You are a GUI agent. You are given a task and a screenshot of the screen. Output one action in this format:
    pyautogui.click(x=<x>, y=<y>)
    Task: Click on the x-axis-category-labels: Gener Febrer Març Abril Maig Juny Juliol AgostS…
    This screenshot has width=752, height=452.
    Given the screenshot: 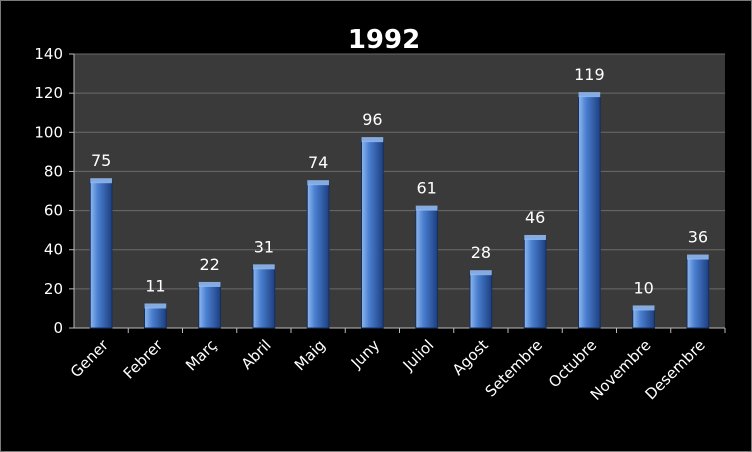 What is the action you would take?
    pyautogui.click(x=388, y=370)
    